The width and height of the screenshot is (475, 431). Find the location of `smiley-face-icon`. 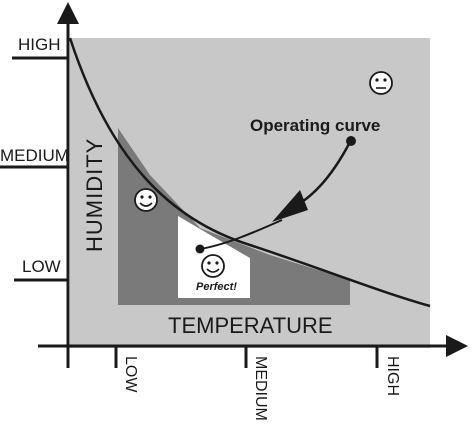

smiley-face-icon is located at coordinates (146, 200).